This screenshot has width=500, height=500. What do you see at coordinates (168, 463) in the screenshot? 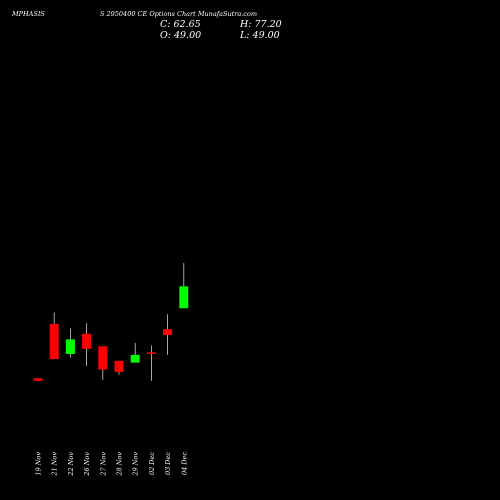
I see `x-tick-label: 03 Dec` at bounding box center [168, 463].